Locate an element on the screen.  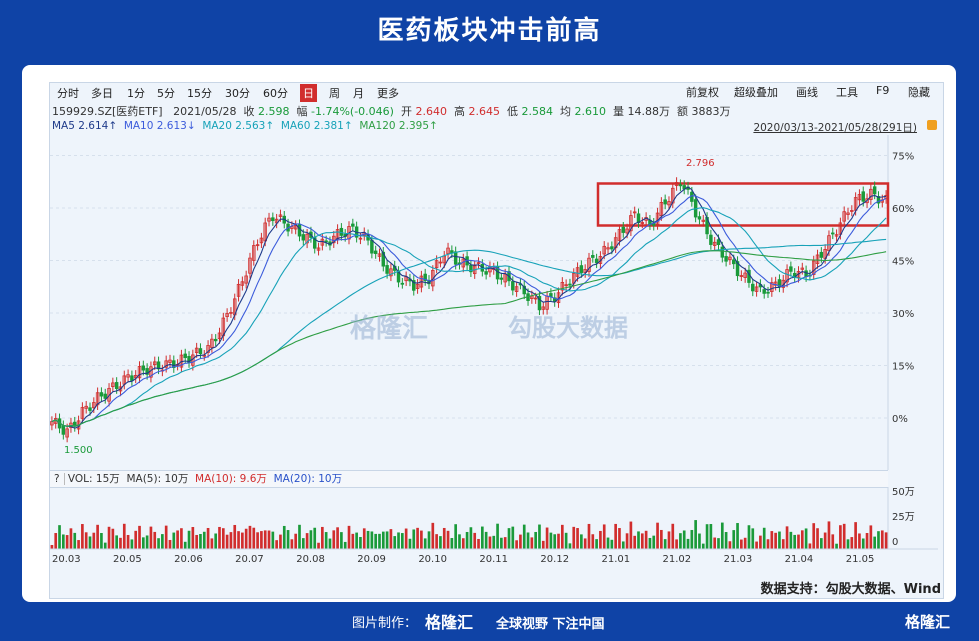
tab-5min: 5分 is located at coordinates (166, 93).